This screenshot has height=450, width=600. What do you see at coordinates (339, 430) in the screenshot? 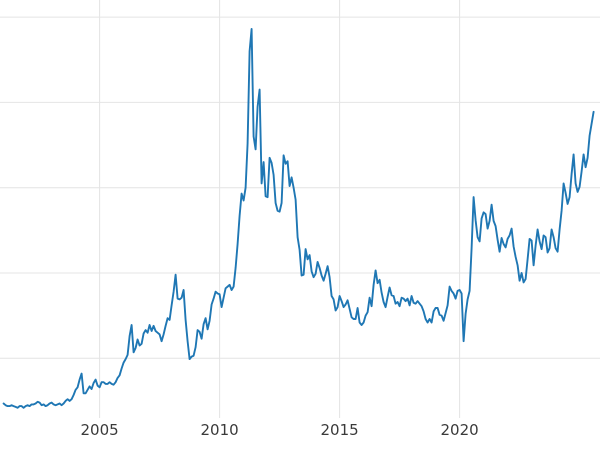
I see `x-tick-label-2015: 2015` at bounding box center [339, 430].